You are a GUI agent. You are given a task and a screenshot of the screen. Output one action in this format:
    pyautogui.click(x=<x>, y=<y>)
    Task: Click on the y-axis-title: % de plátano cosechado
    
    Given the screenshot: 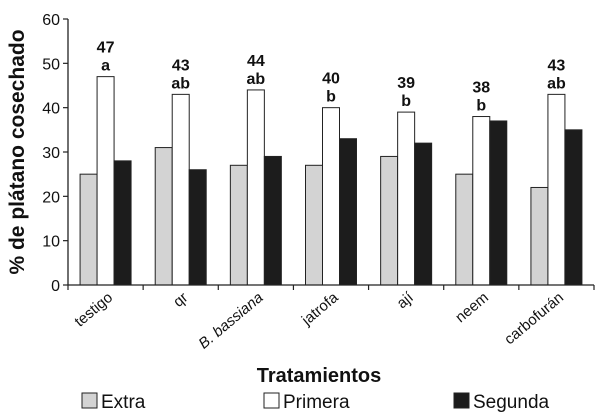 What is the action you would take?
    pyautogui.click(x=17, y=151)
    